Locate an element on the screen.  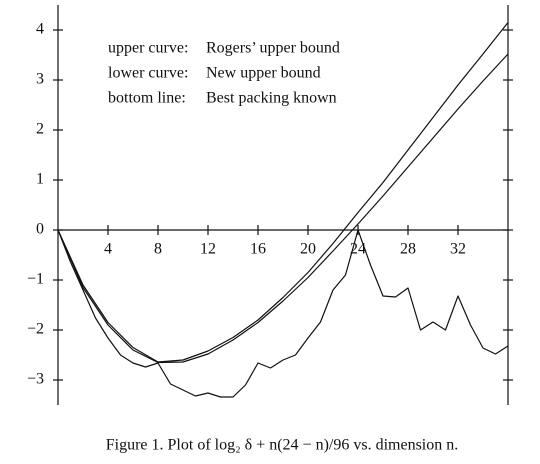
y-tick-label: 2 is located at coordinates (40, 129).